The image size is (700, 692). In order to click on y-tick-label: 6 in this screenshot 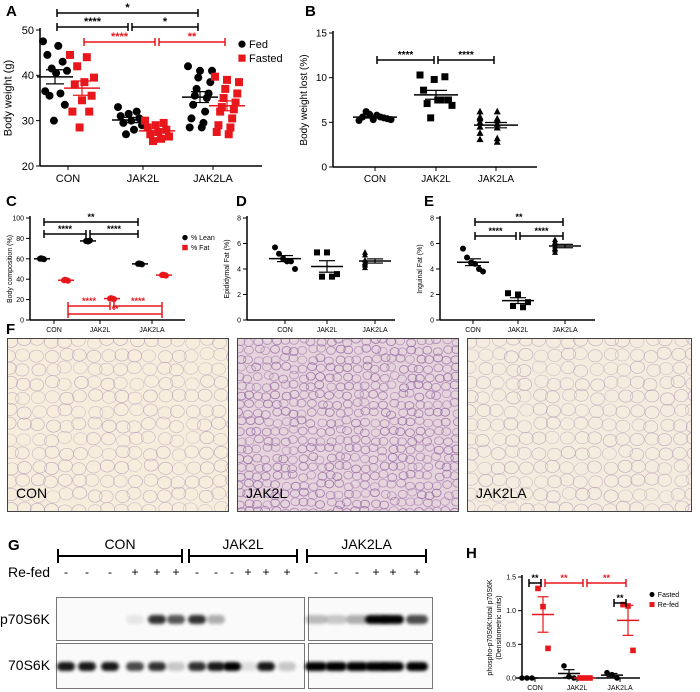, I will do `click(432, 244)`.